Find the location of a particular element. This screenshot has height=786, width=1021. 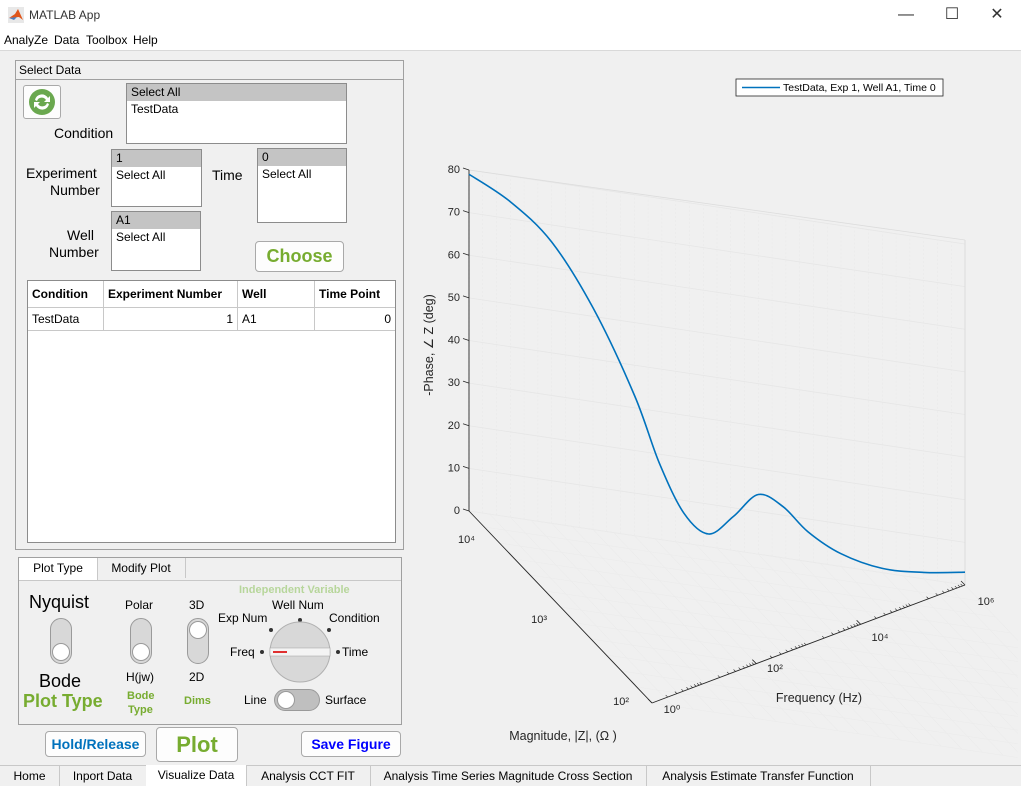

bode-type-label-line1: Bode is located at coordinates (141, 696).